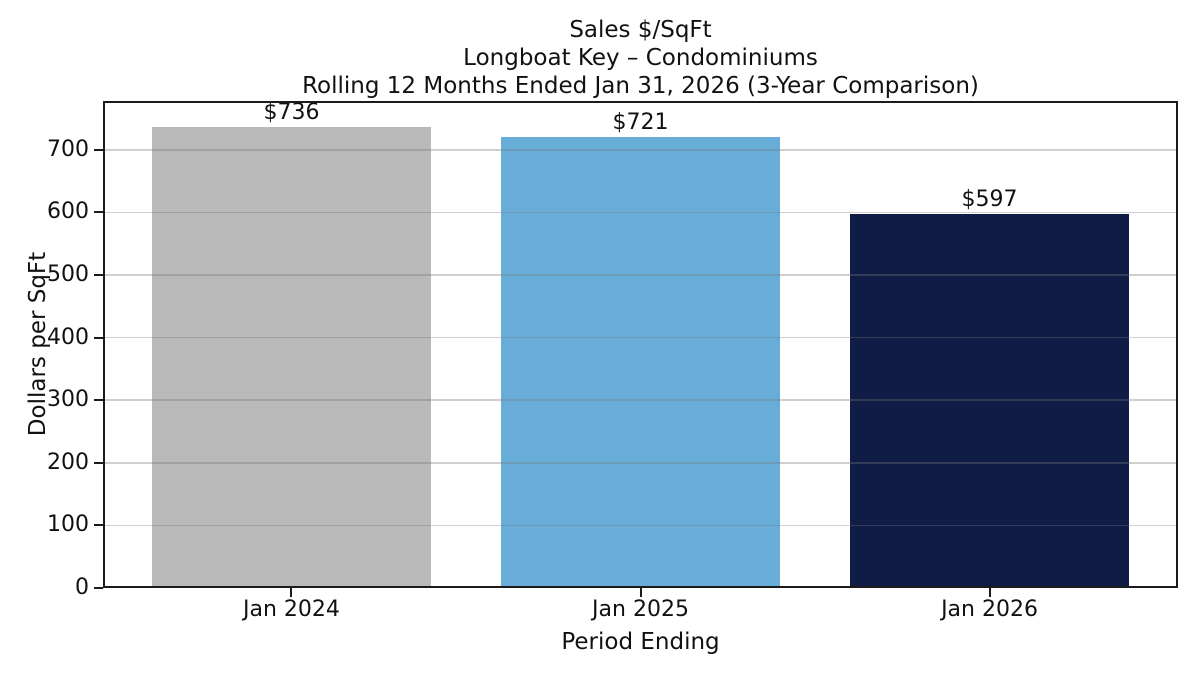 The height and width of the screenshot is (675, 1200). Describe the element at coordinates (68, 275) in the screenshot. I see `y-tick-label-500: 500` at that location.